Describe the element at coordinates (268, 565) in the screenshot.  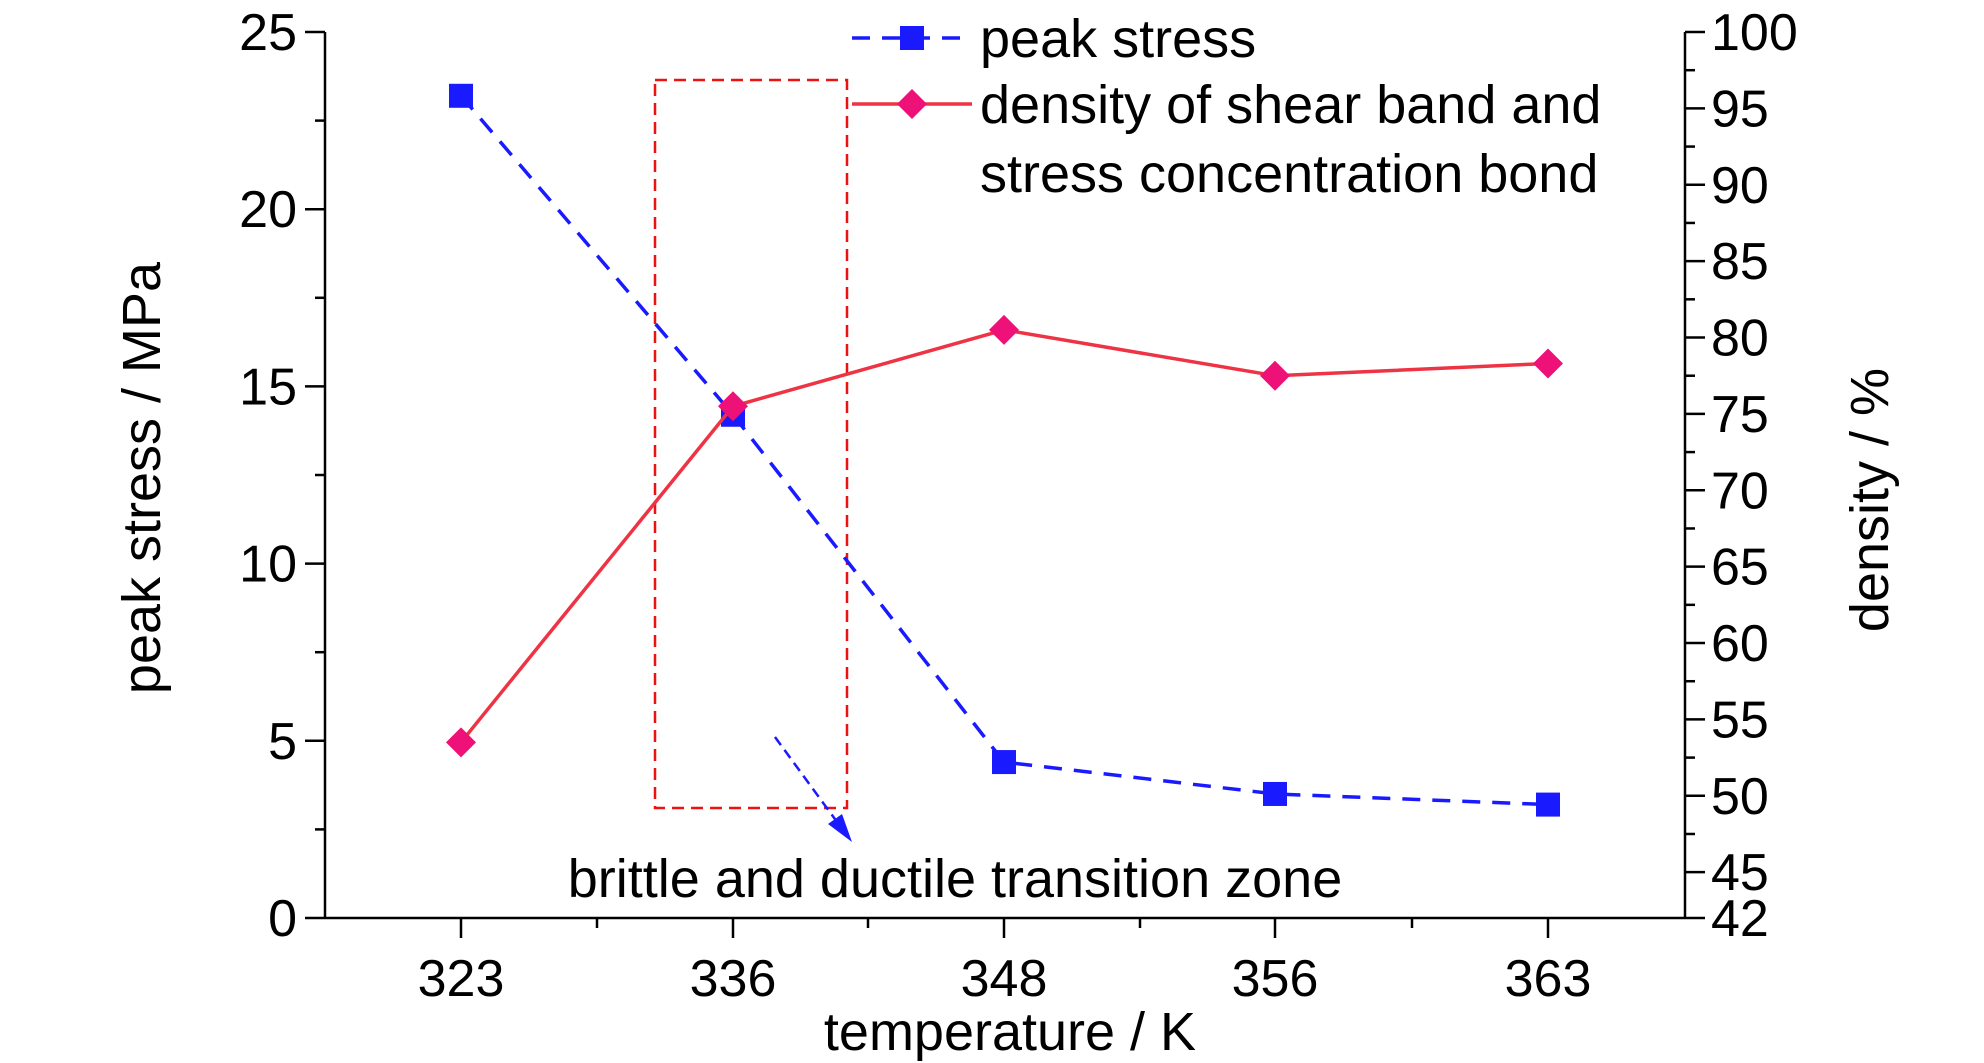
I see `left-y-tick-label: 10` at that location.